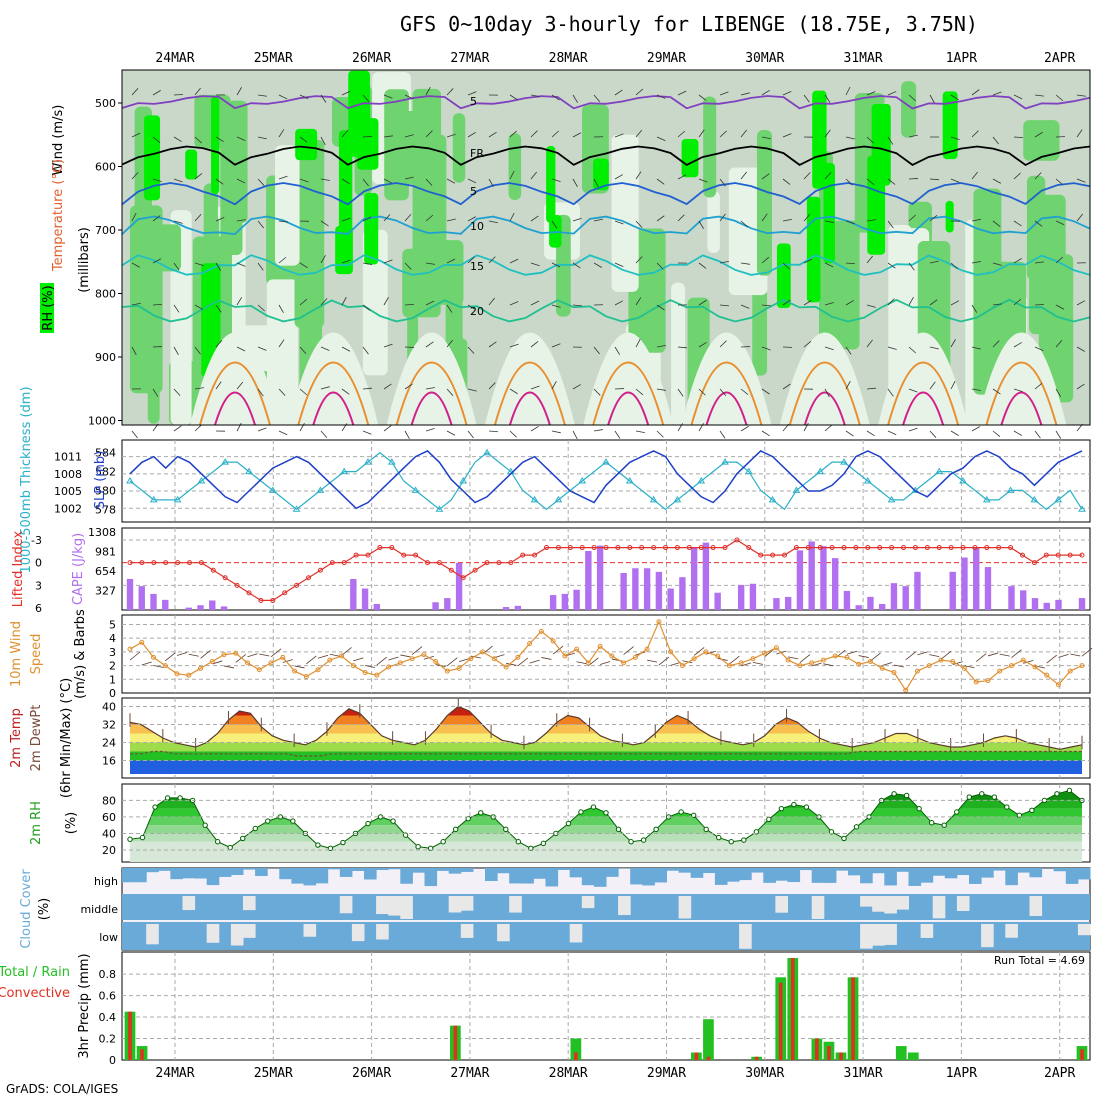  What do you see at coordinates (606, 102) in the screenshot?
I see `isotherm-line` at bounding box center [606, 102].